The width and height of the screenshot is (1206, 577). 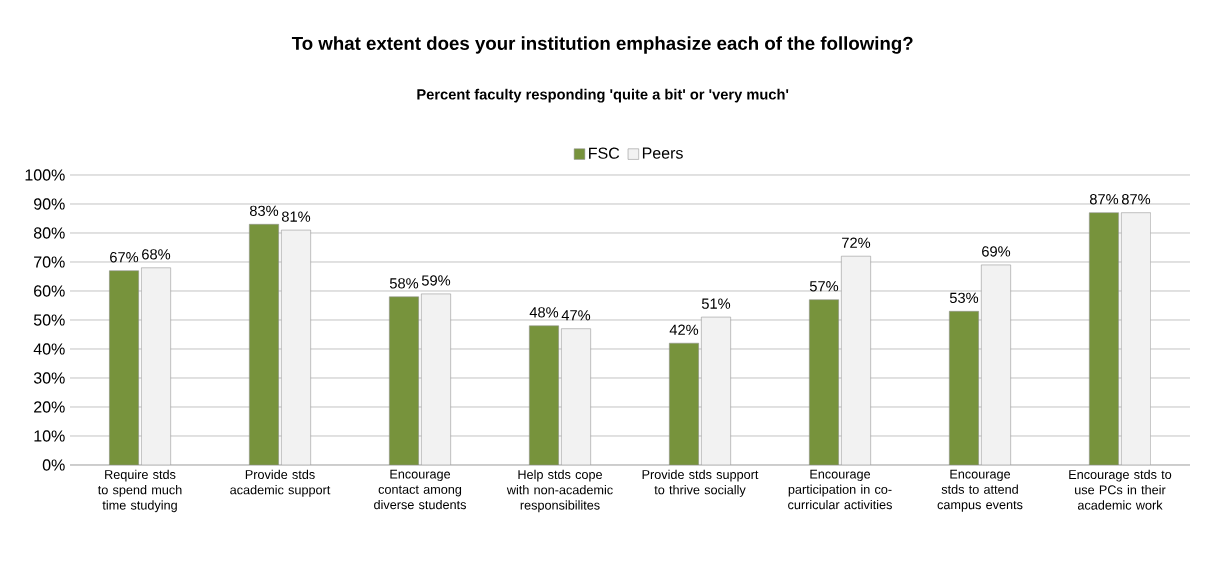 I want to click on x-tick-label: Encourage participation in co-curricular activities, so click(x=840, y=489).